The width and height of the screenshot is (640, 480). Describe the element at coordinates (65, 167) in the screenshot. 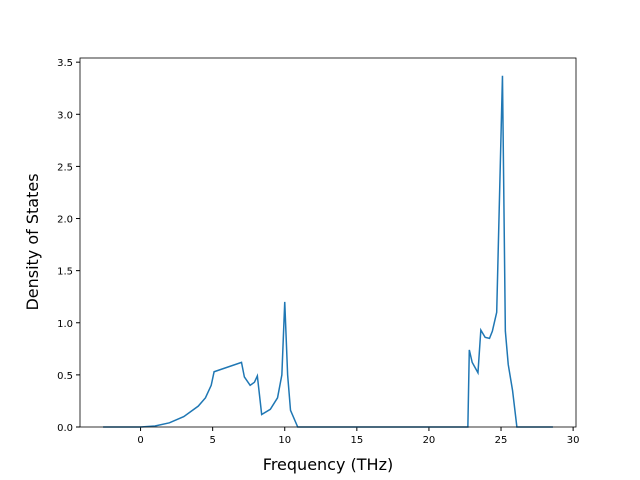

I see `y-tick-label: 2.5` at that location.